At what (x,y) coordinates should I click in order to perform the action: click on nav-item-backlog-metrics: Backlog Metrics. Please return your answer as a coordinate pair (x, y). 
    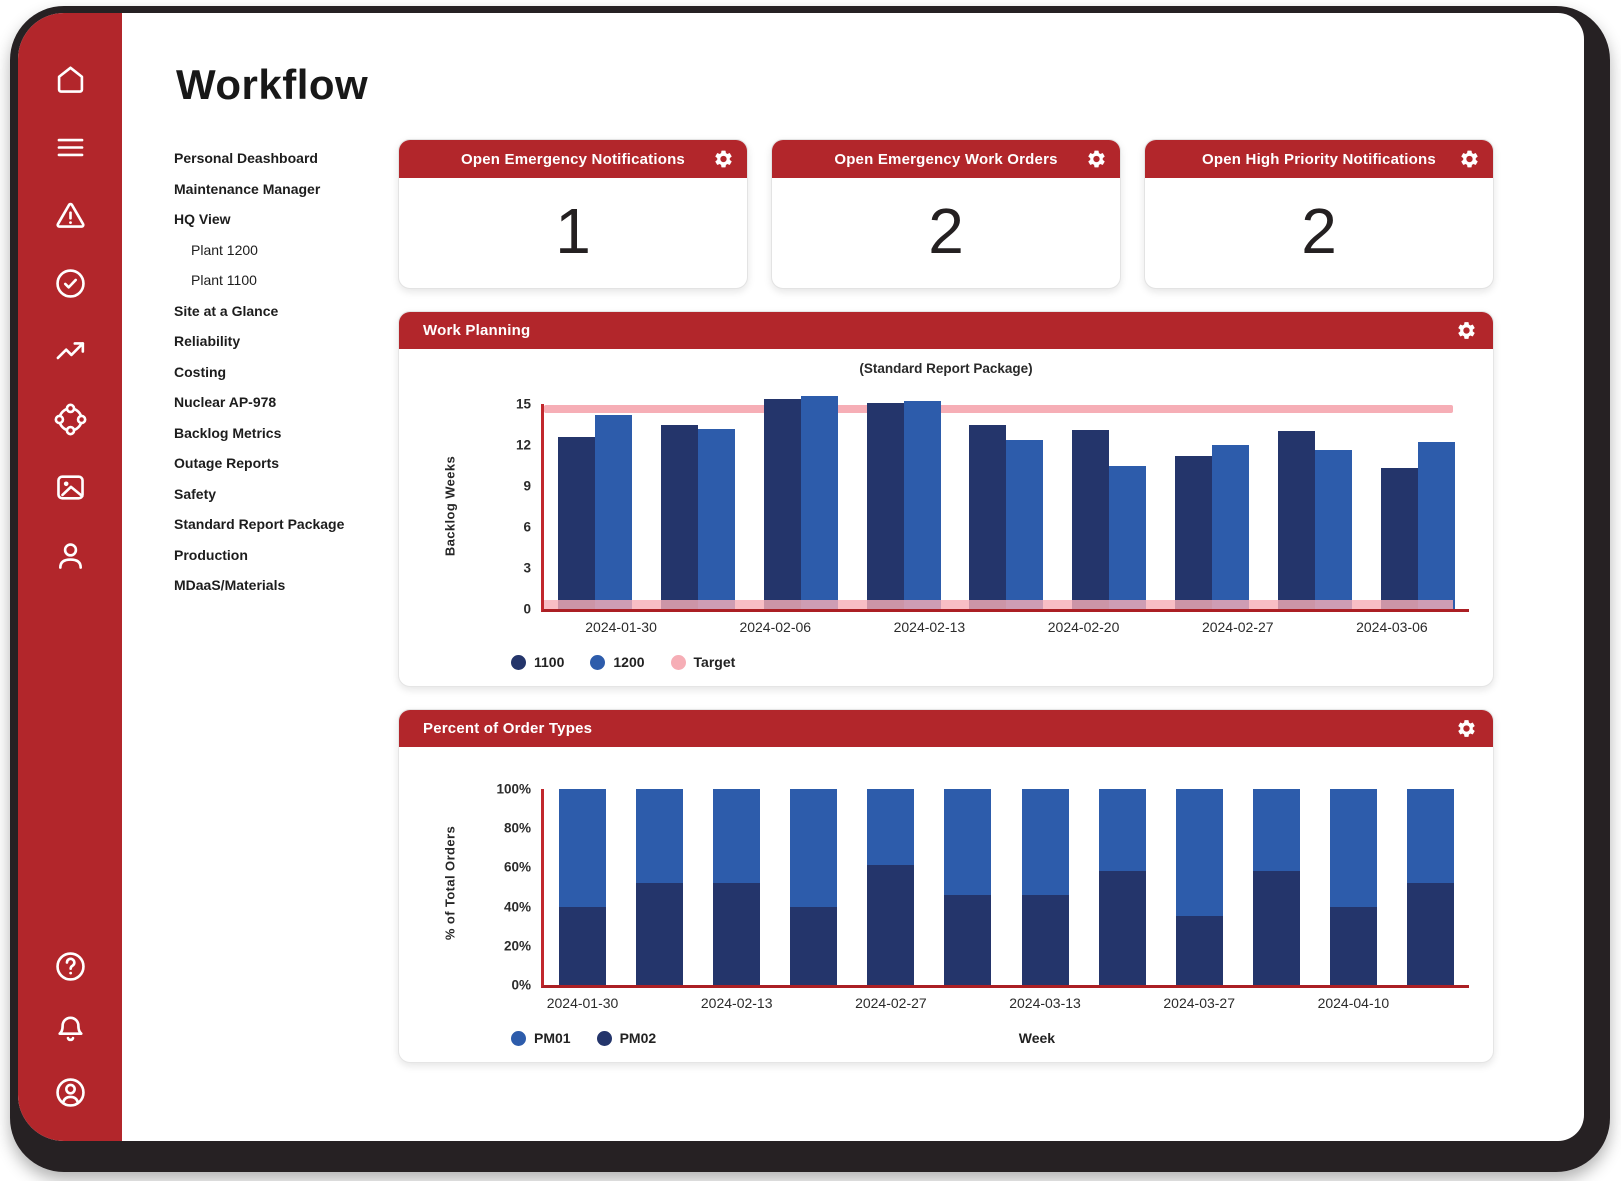
    Looking at the image, I should click on (228, 432).